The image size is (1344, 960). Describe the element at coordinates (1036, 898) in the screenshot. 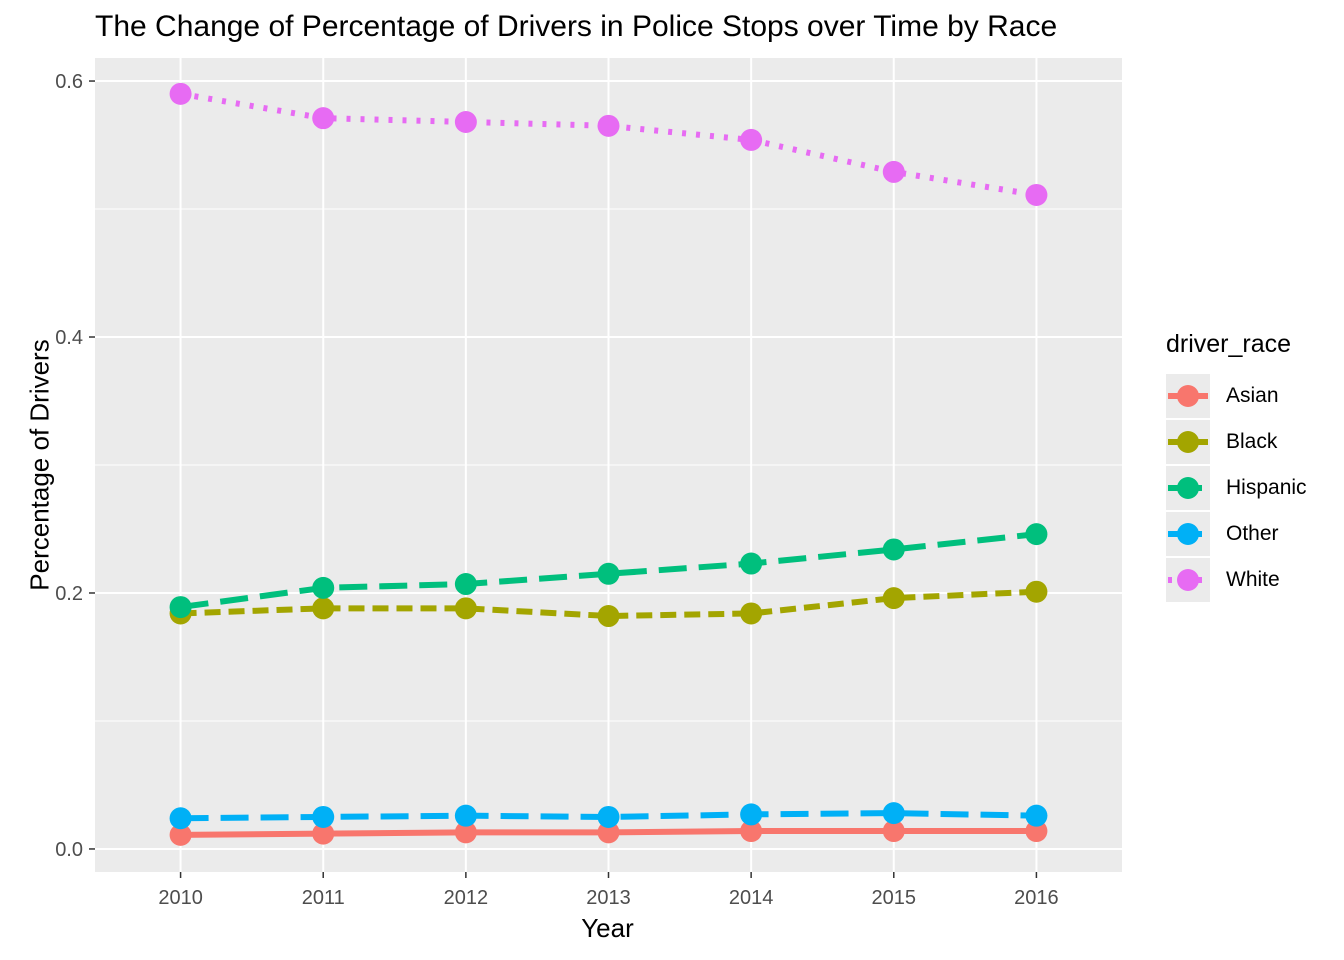

I see `x-tick-label: 2016` at that location.